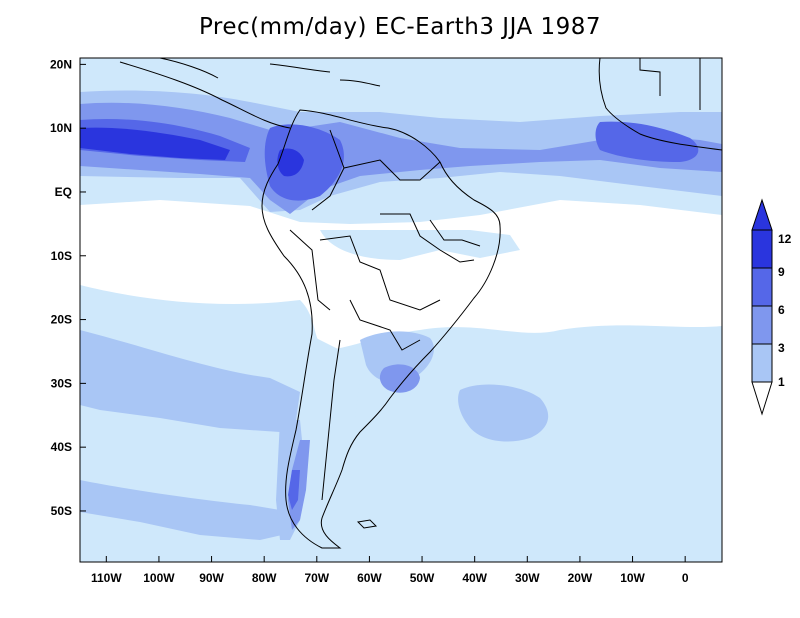  What do you see at coordinates (781, 272) in the screenshot?
I see `colorbar-label: 9` at bounding box center [781, 272].